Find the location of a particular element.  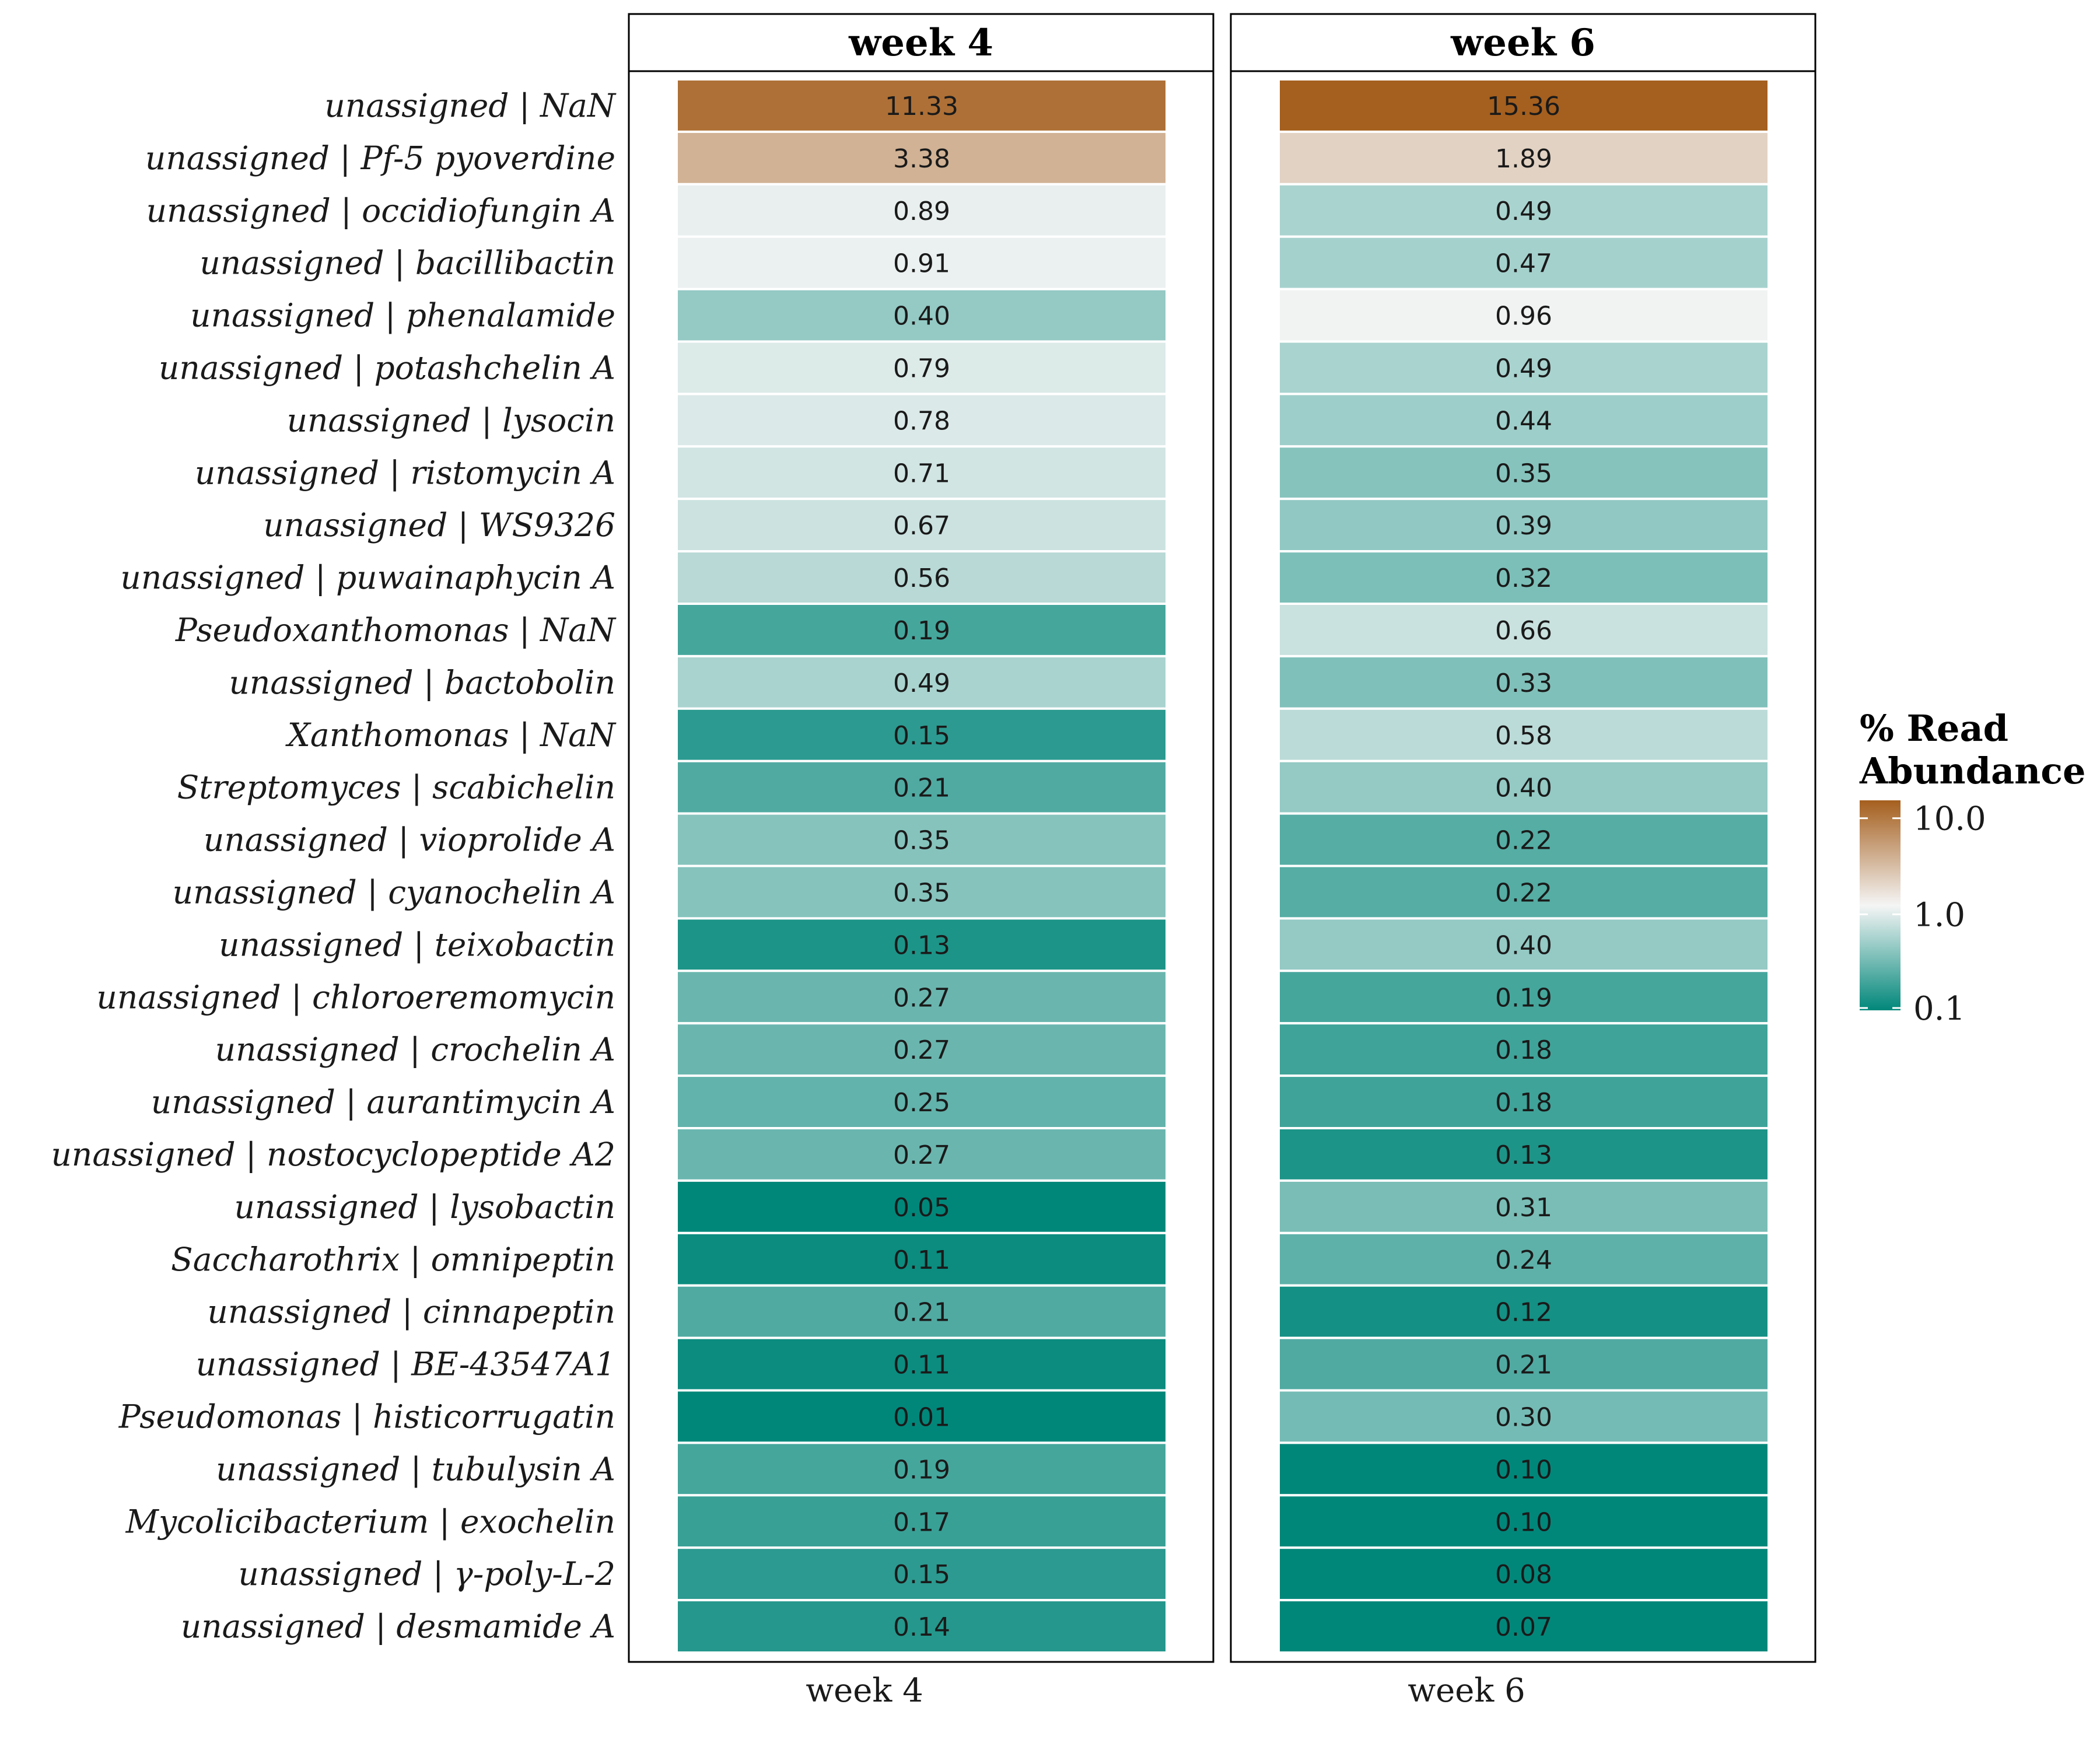

row-label: unassigned | puwainaphycin A is located at coordinates (367, 577).